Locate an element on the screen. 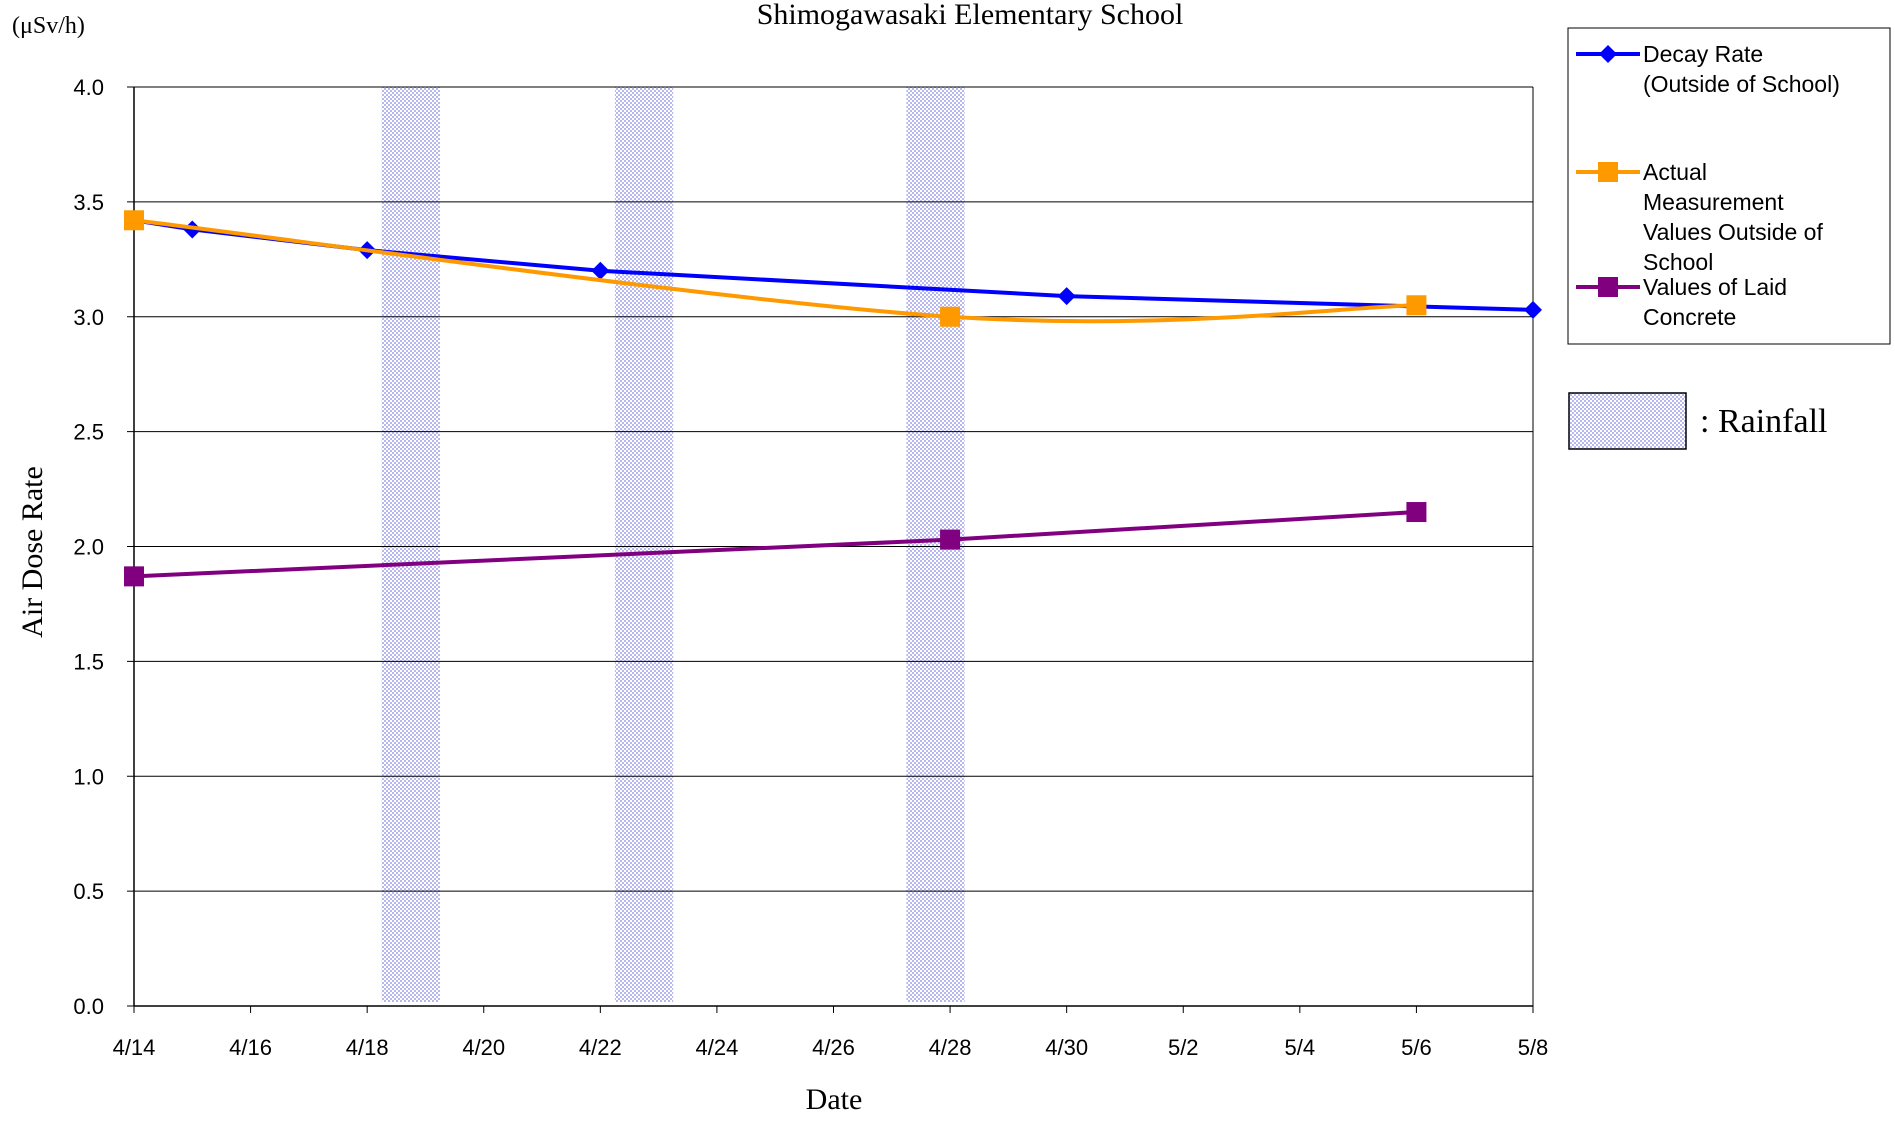  legend-frame is located at coordinates (1729, 186).